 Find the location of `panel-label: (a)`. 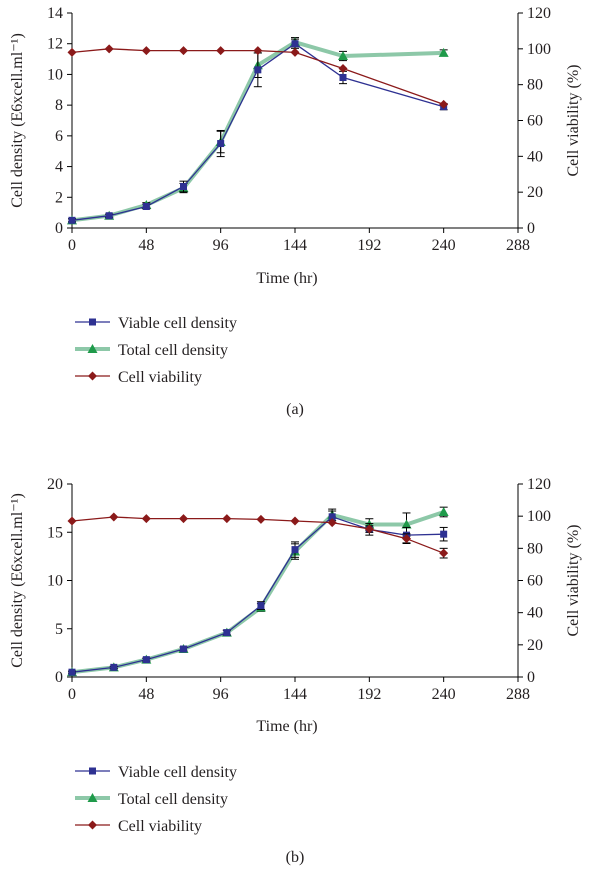

panel-label: (a) is located at coordinates (295, 409).